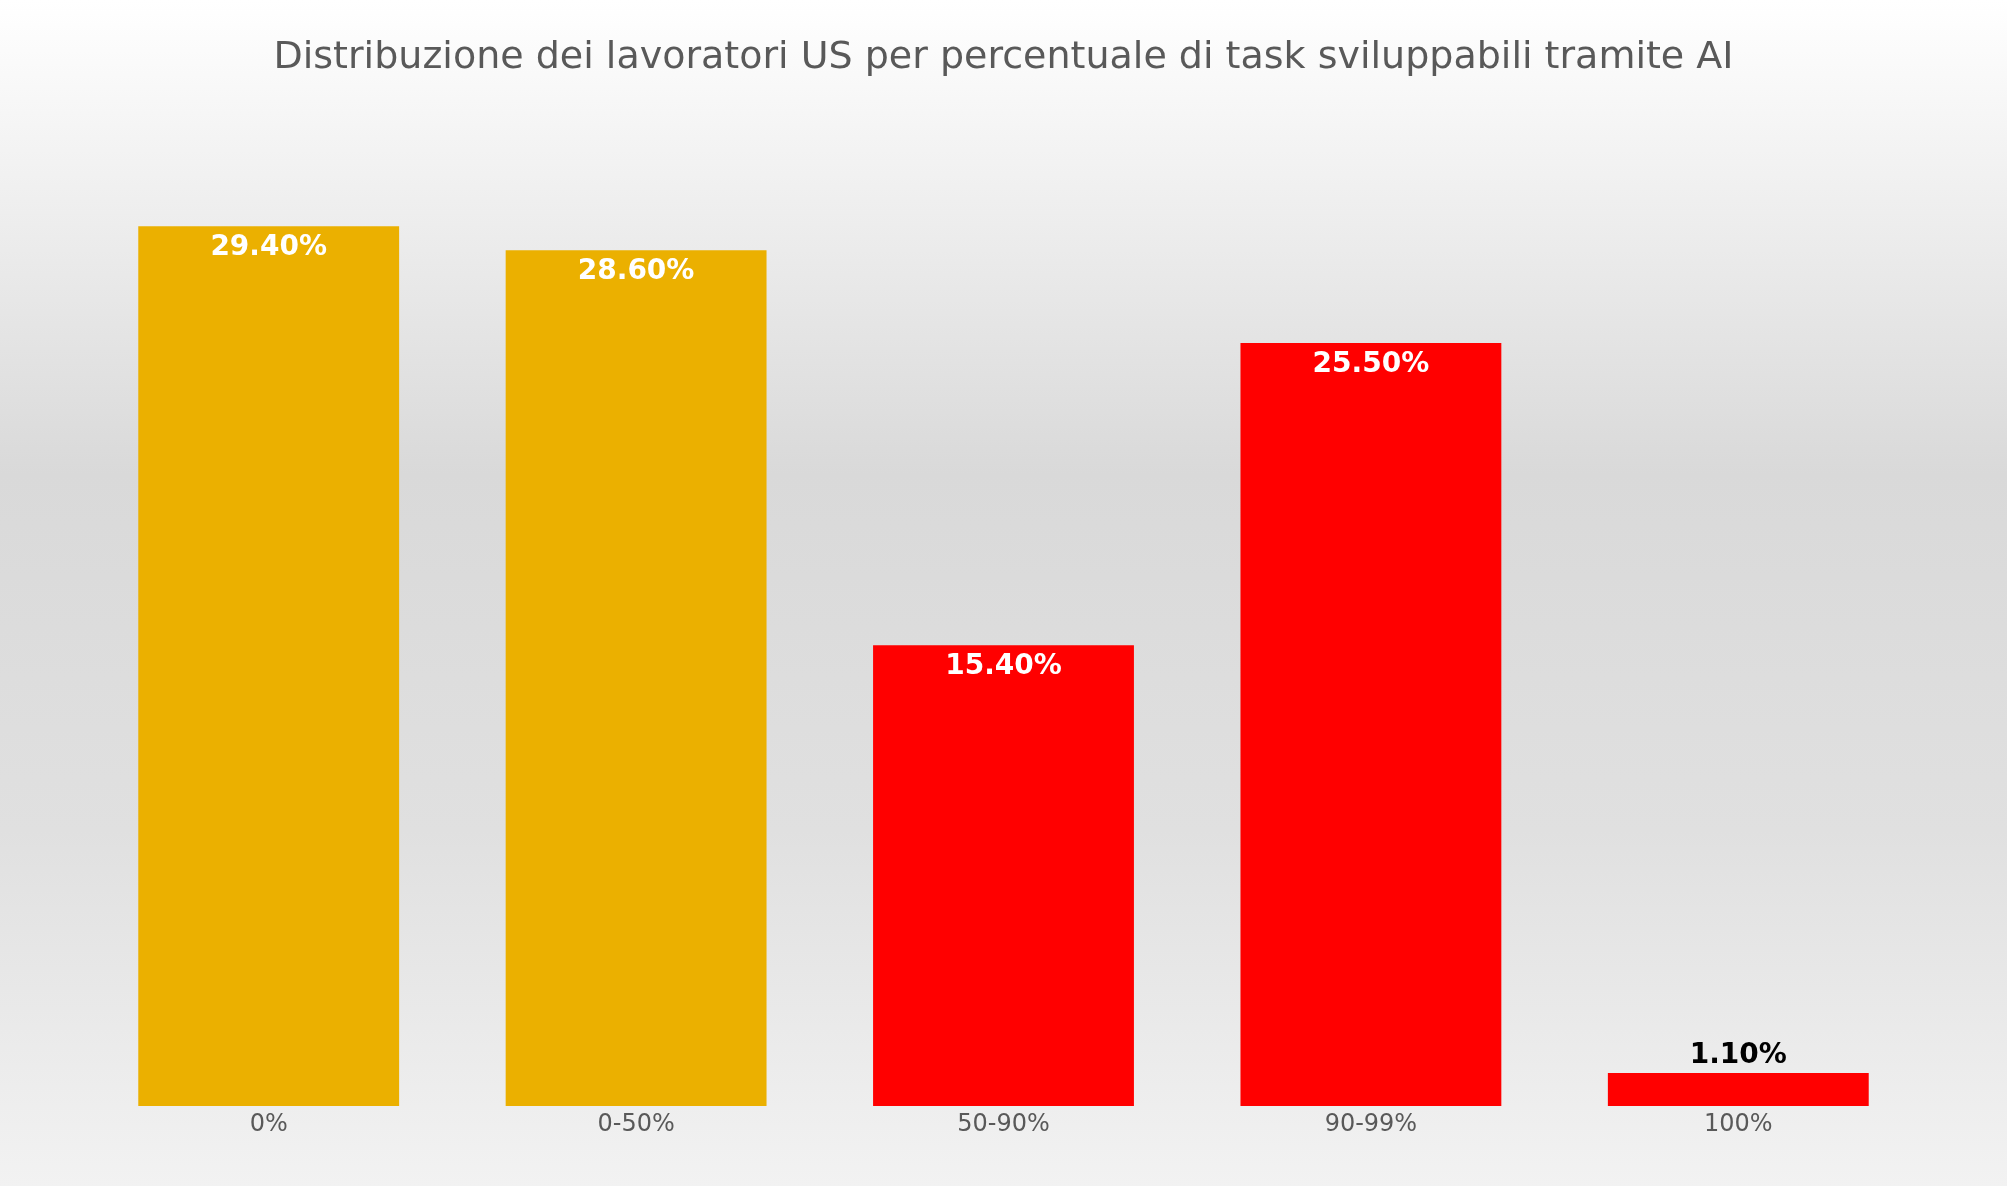 This screenshot has width=2007, height=1186. What do you see at coordinates (1003, 1123) in the screenshot?
I see `x-tick-label: 50-90%` at bounding box center [1003, 1123].